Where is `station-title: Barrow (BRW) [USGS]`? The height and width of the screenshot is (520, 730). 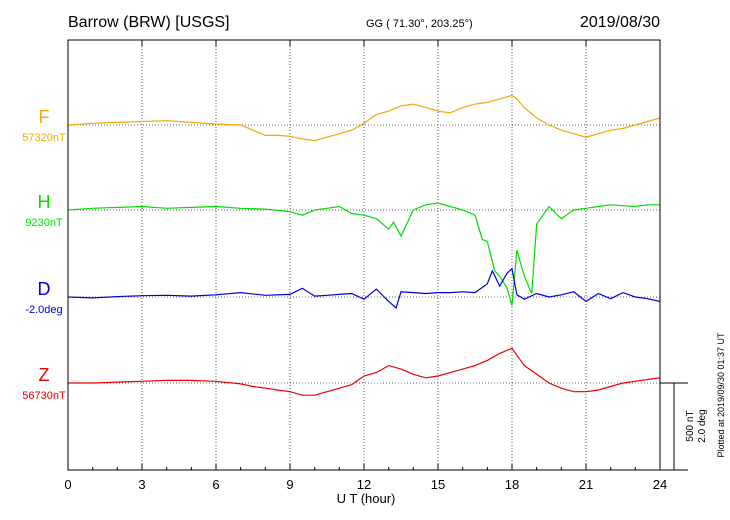
station-title: Barrow (BRW) [USGS] is located at coordinates (149, 22).